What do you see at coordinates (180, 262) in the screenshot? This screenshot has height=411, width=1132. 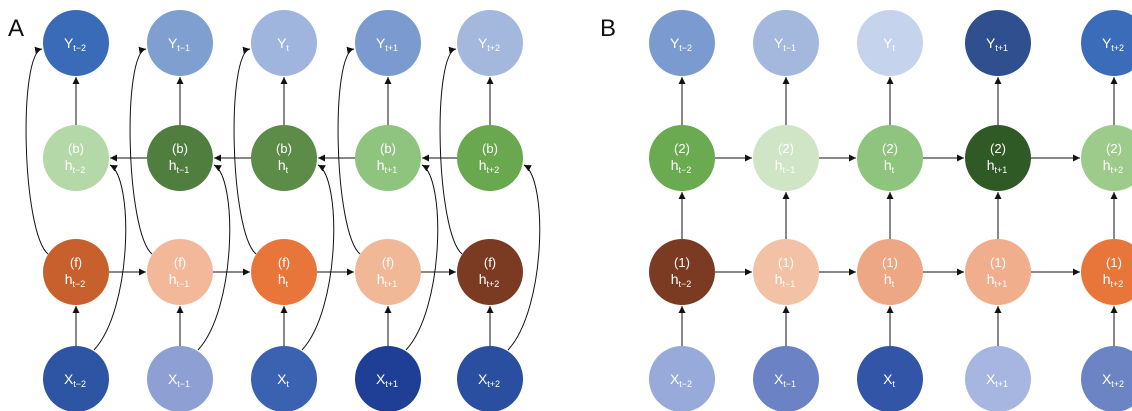 I see `node-prefix: (f)` at bounding box center [180, 262].